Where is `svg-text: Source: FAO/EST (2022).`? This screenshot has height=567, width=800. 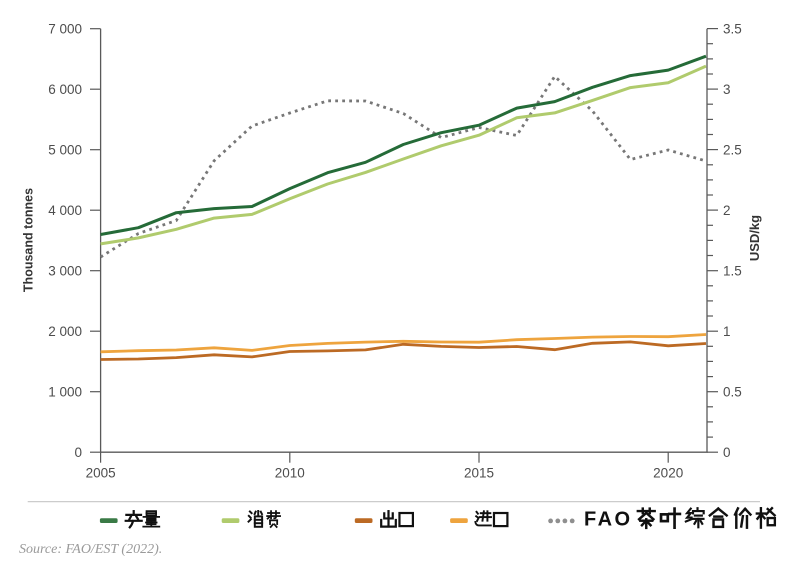 svg-text: Source: FAO/EST (2022). is located at coordinates (90, 549).